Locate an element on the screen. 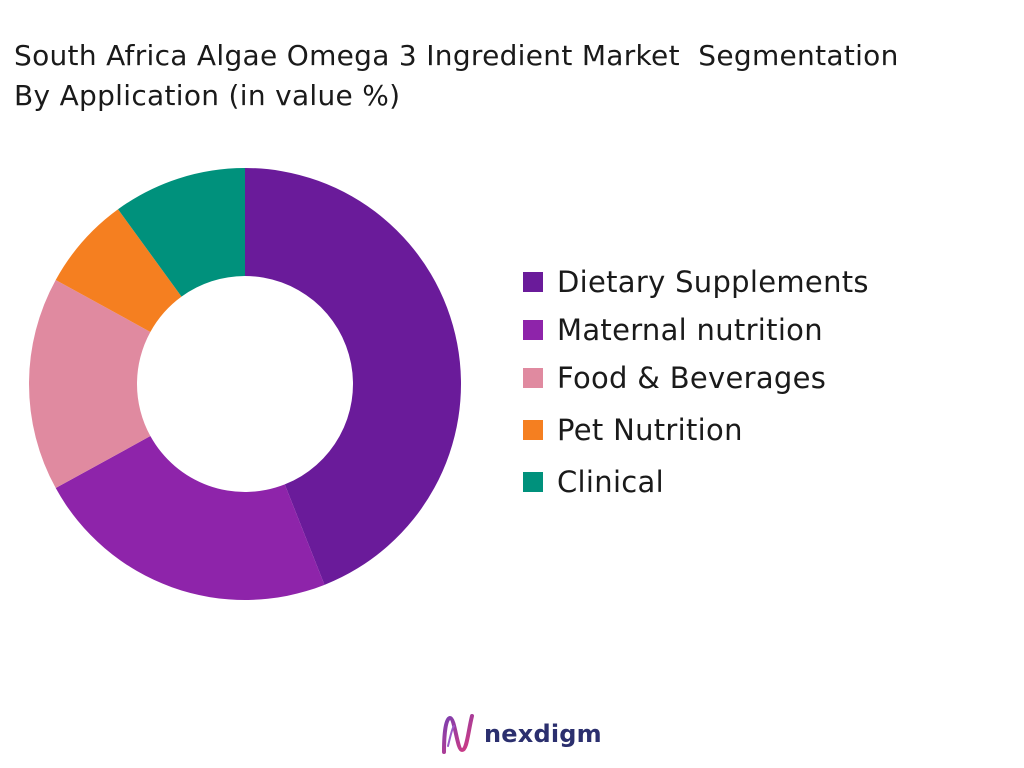 The width and height of the screenshot is (1024, 768). donut-slice-dietary-supplements is located at coordinates (353, 376).